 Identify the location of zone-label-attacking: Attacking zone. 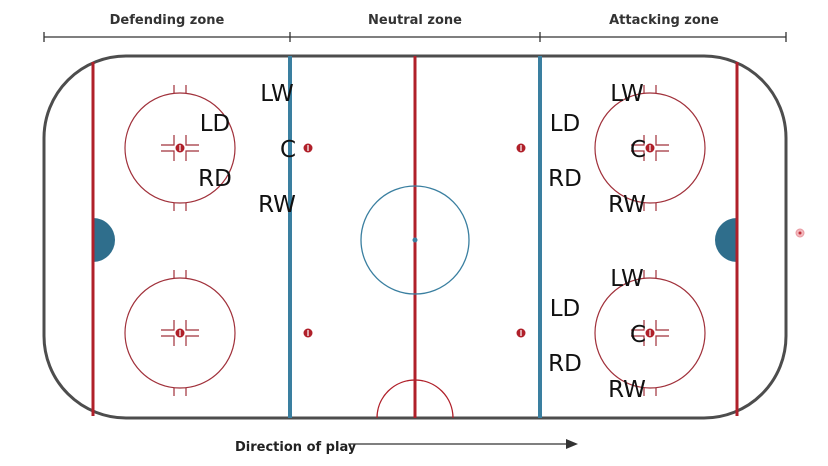
(664, 20).